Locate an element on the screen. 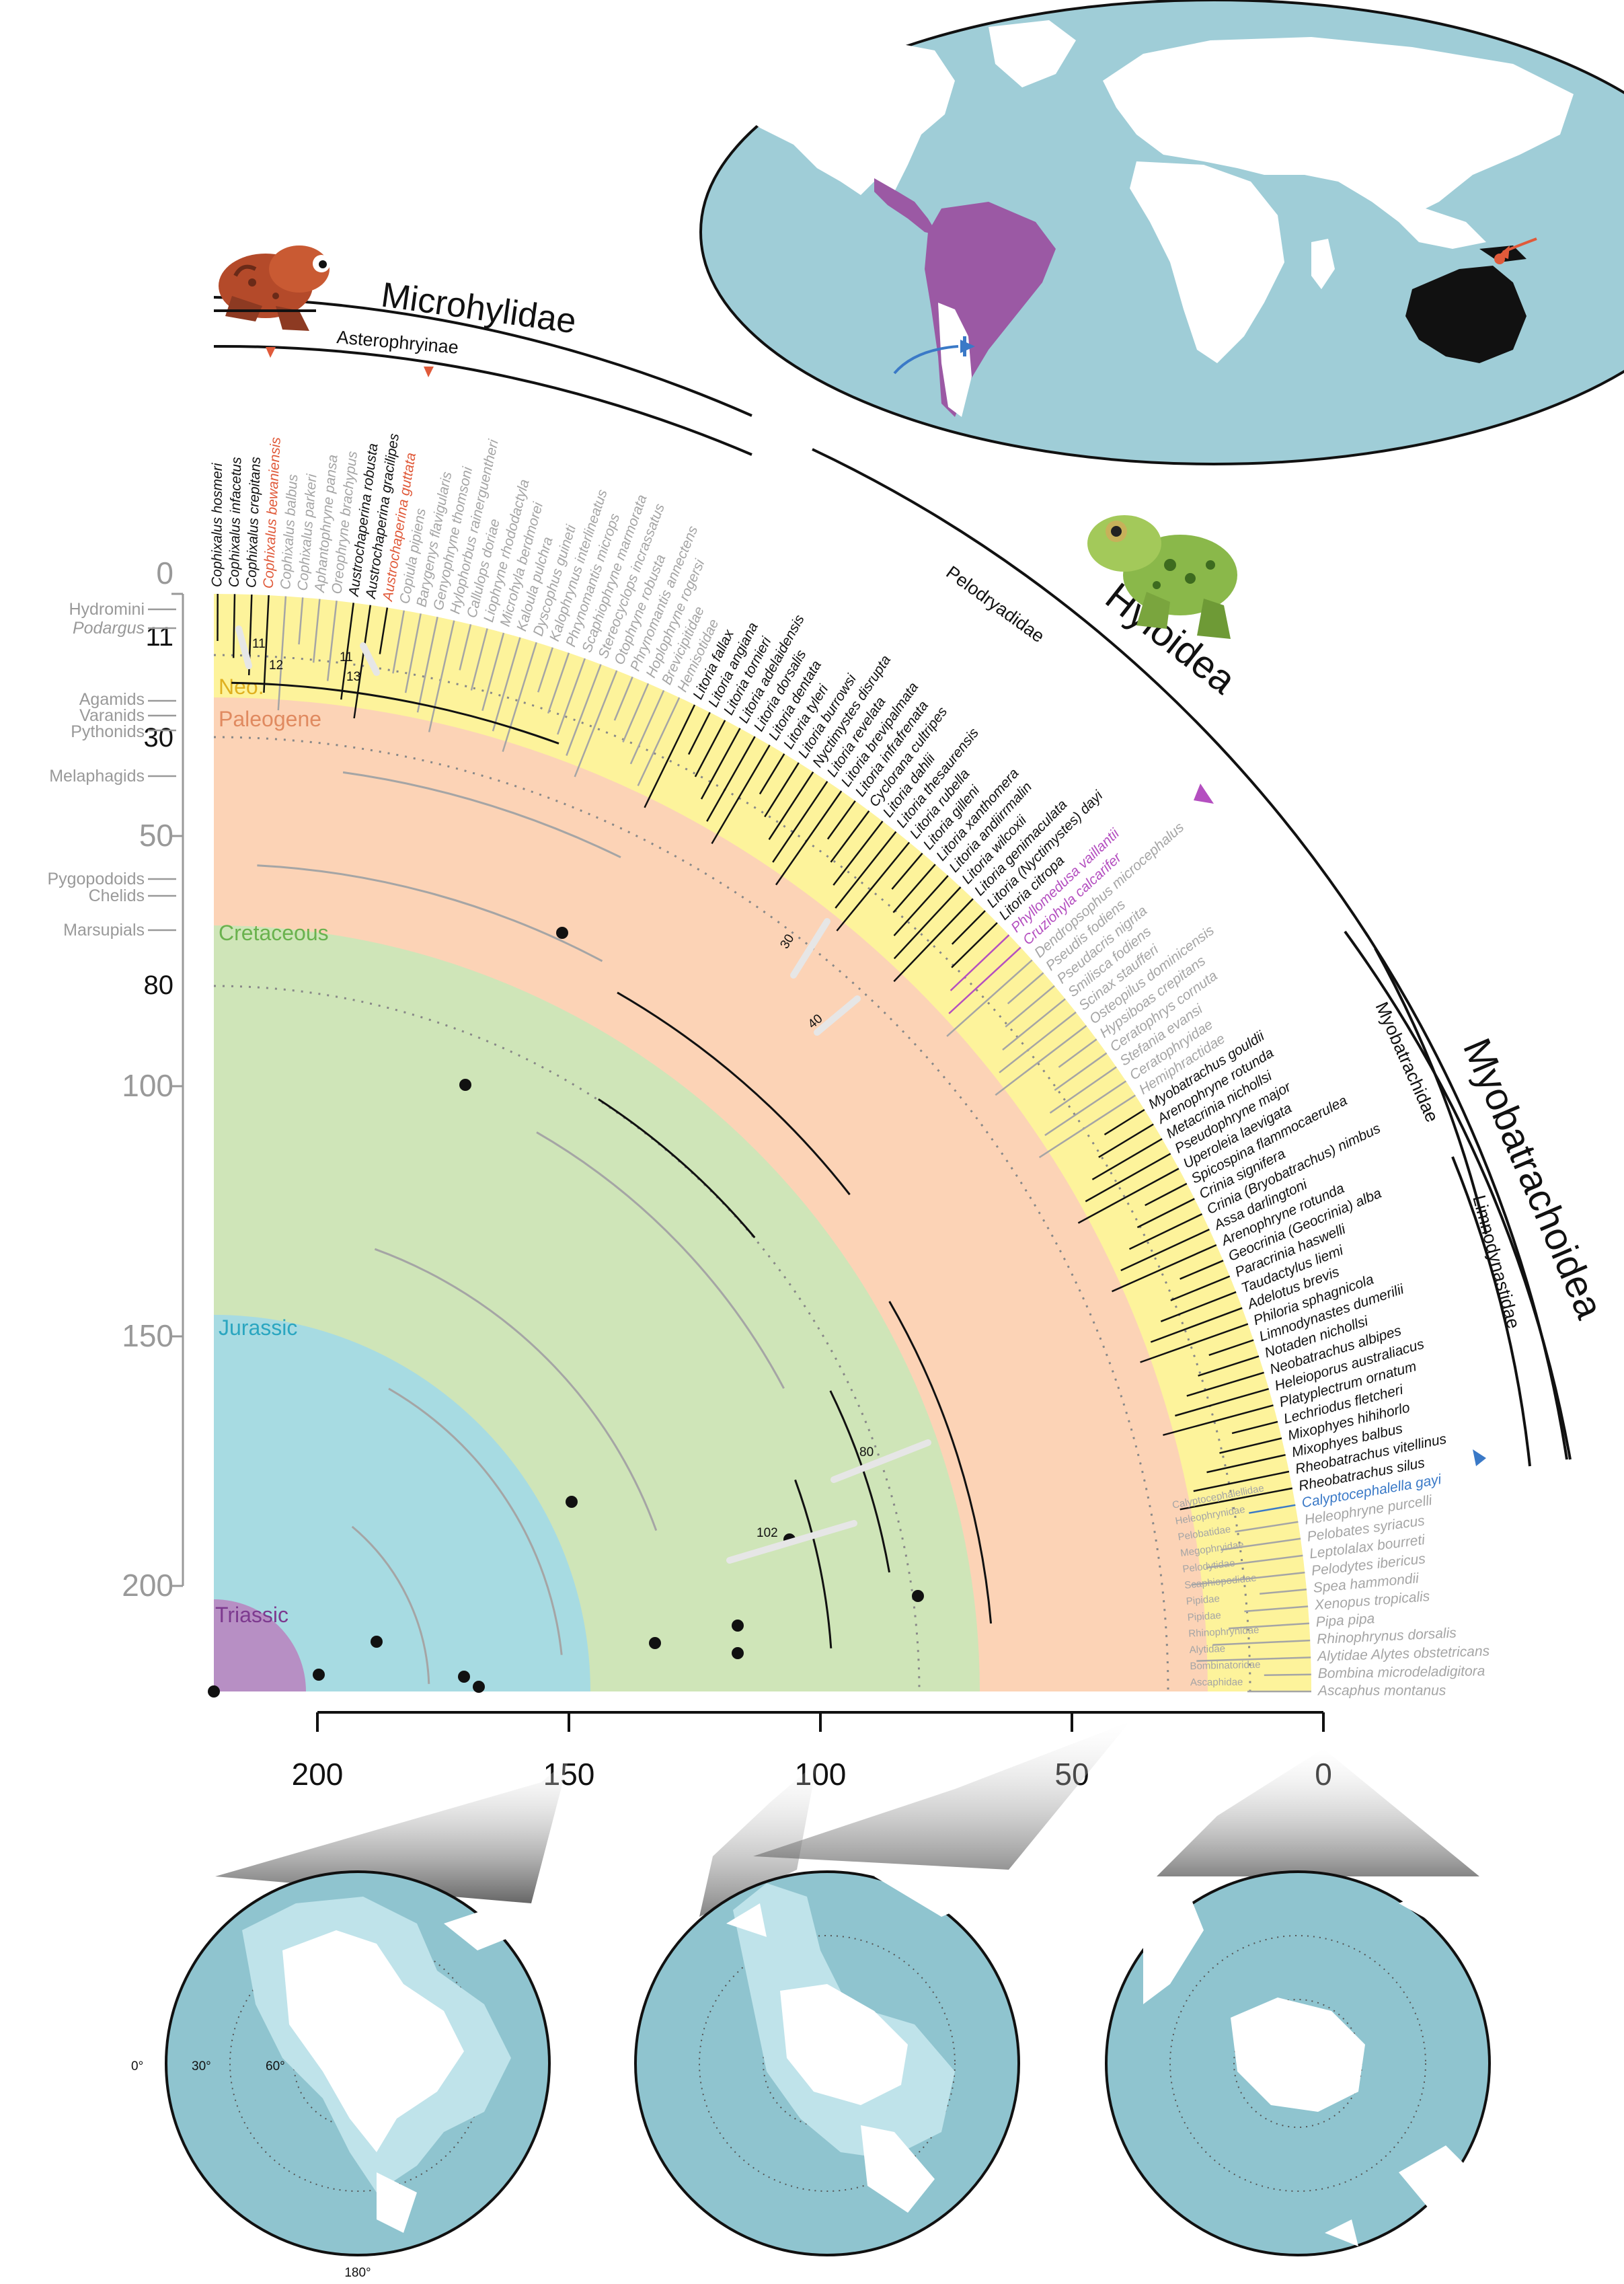 The height and width of the screenshot is (2284, 1624). event-melaphagids: Melaphagids is located at coordinates (97, 777).